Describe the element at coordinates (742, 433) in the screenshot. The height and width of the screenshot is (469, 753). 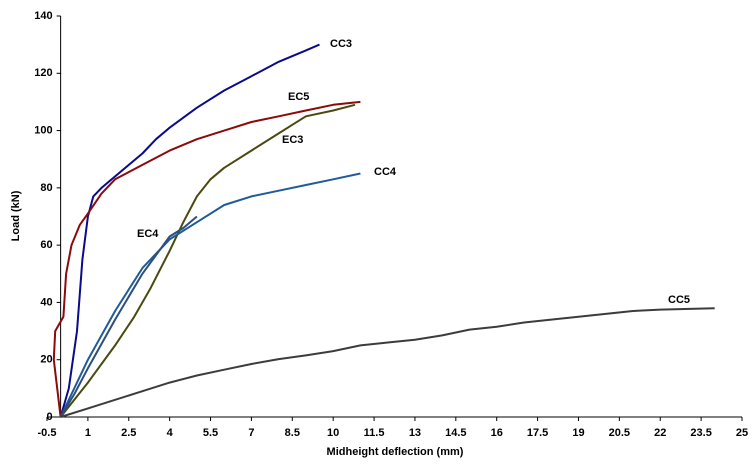
I see `x-tick-label: 25` at that location.